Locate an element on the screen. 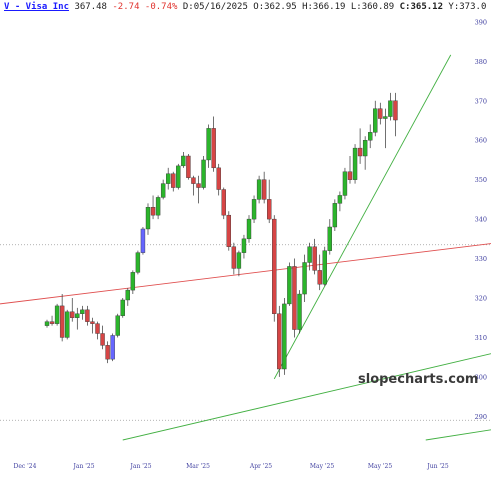 This screenshot has width=491, height=480. x-tick-label: Jun '25 is located at coordinates (437, 466).